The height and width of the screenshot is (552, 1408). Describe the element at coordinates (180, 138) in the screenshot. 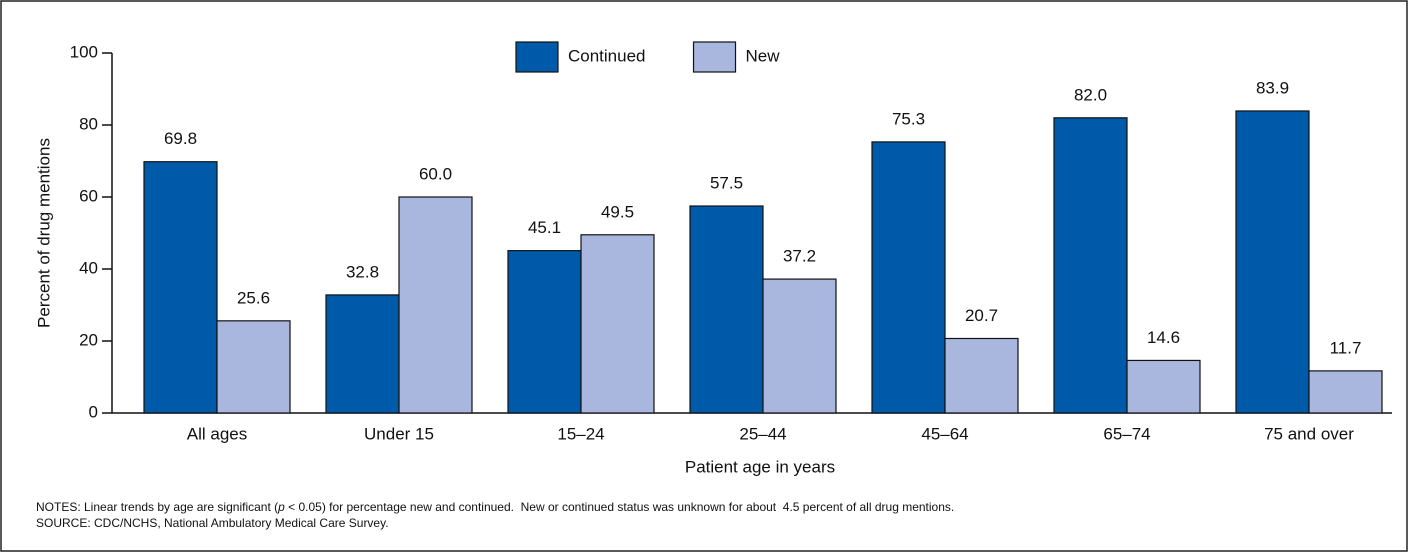

I see `data-label: 69.8` at that location.